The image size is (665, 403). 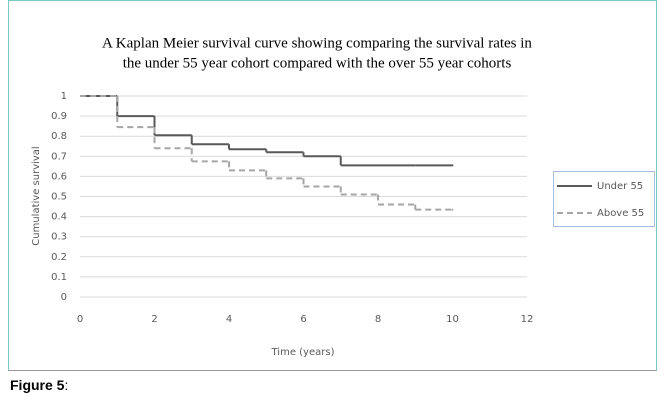 What do you see at coordinates (303, 352) in the screenshot?
I see `x-axis-label: Time (years)` at bounding box center [303, 352].